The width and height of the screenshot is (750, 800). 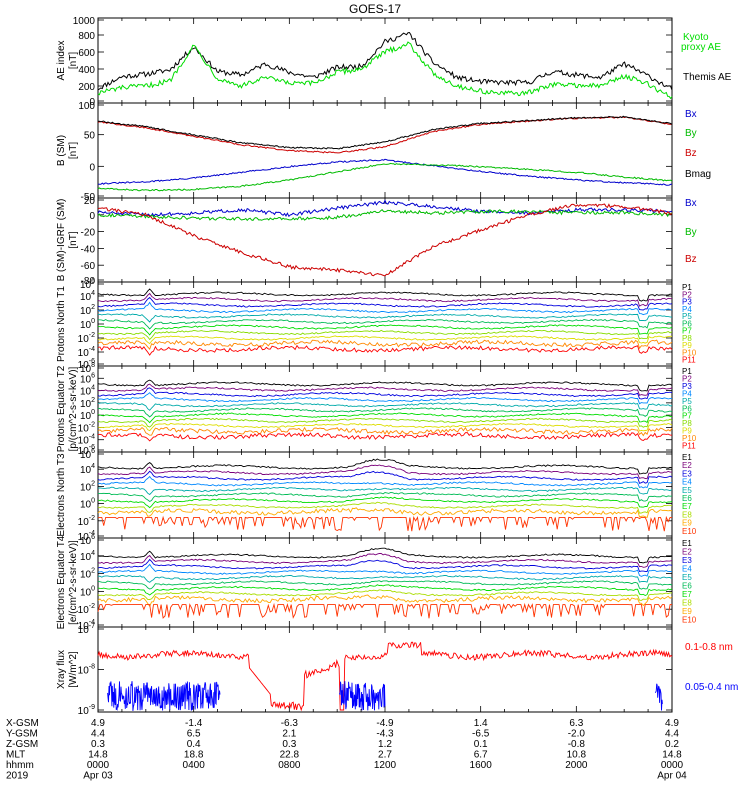 What do you see at coordinates (385, 324) in the screenshot?
I see `flux-line-p6` at bounding box center [385, 324].